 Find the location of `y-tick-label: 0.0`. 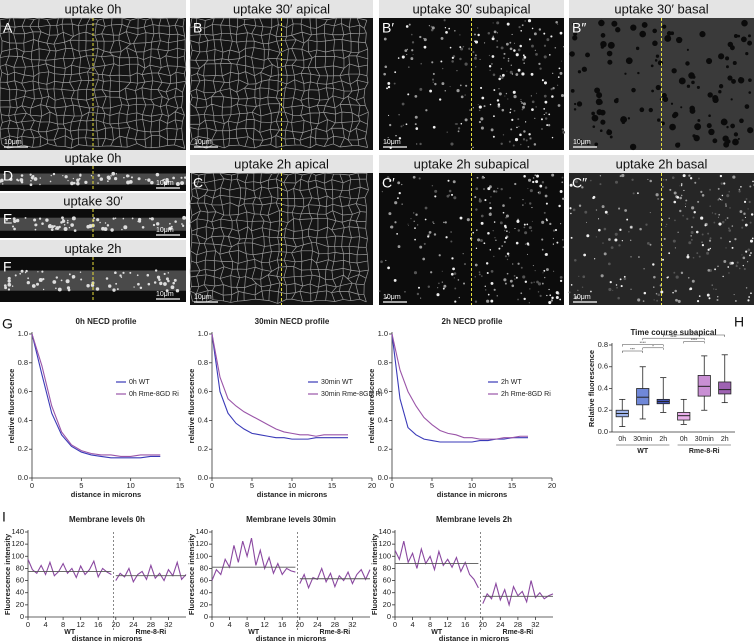

y-tick-label: 0.0 is located at coordinates (603, 431).